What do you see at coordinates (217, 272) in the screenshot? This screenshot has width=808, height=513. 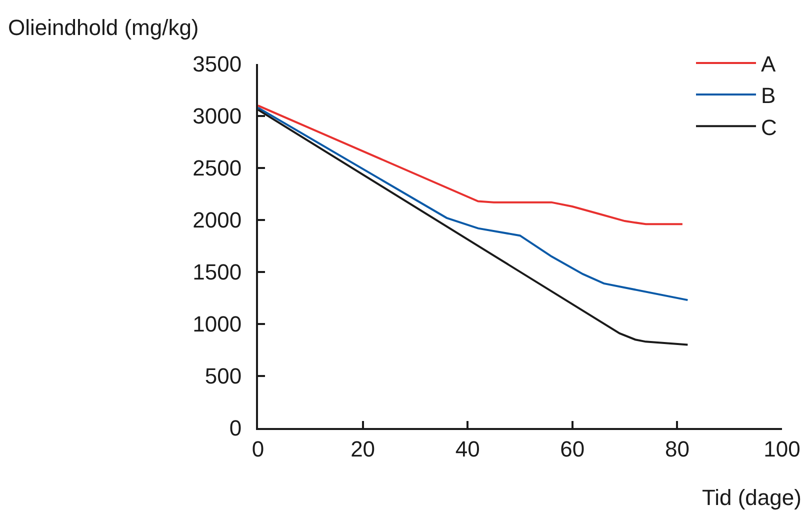 I see `y-tick-label: 1500` at bounding box center [217, 272].